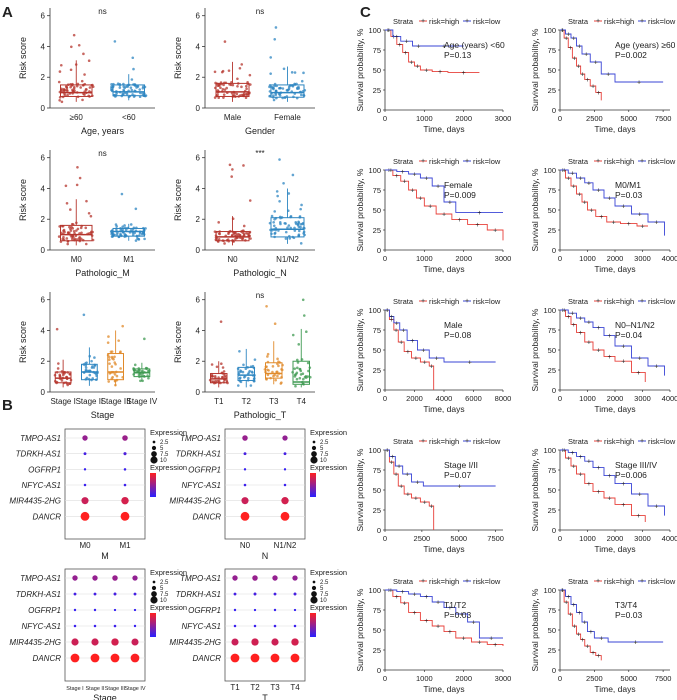 The height and width of the screenshot is (700, 677). Describe the element at coordinates (38, 594) in the screenshot. I see `gene-label: TDRKH-AS1` at that location.